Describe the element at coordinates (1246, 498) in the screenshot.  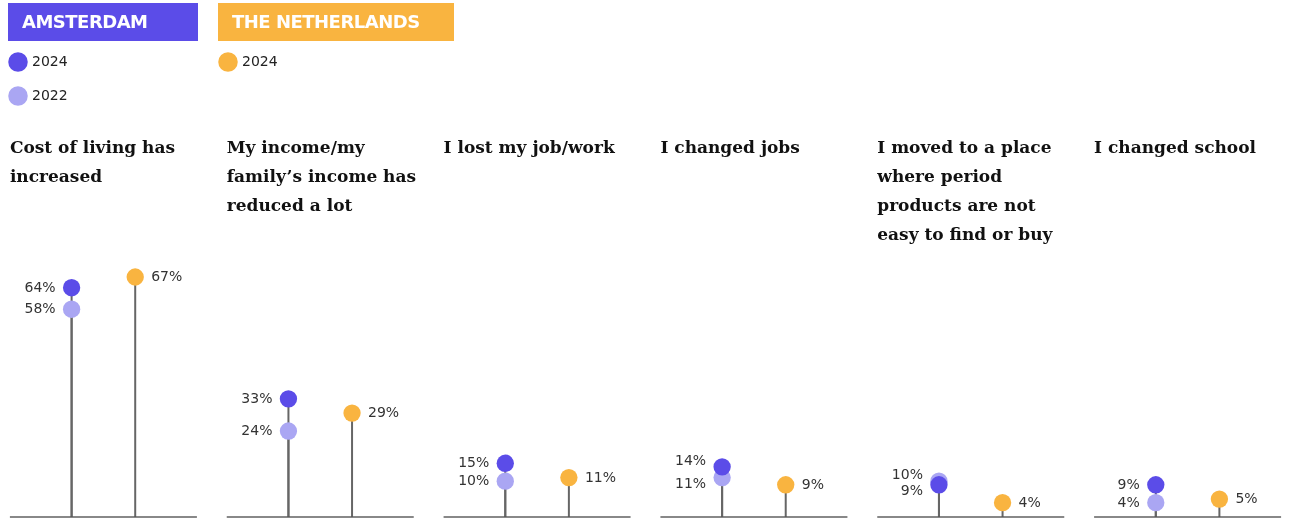
I see `data-label: 5%` at that location.